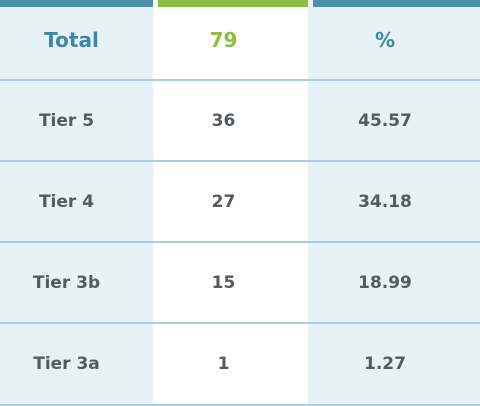 This screenshot has width=480, height=406. What do you see at coordinates (76, 121) in the screenshot?
I see `tier-label: Tier 5` at bounding box center [76, 121].